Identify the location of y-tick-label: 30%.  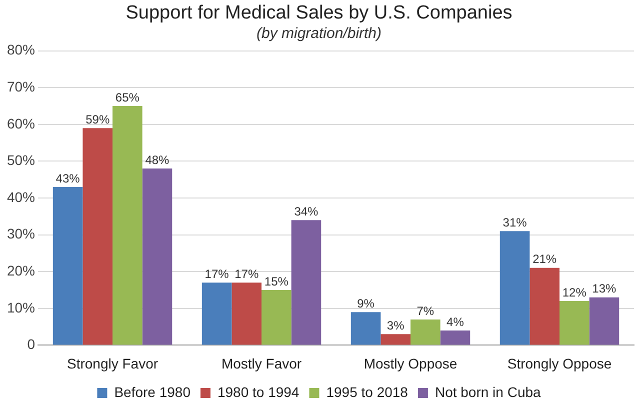
(21, 234).